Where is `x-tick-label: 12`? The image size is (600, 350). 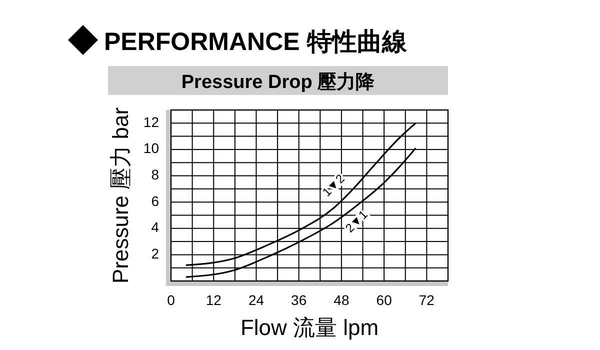 x-tick-label: 12 is located at coordinates (214, 300).